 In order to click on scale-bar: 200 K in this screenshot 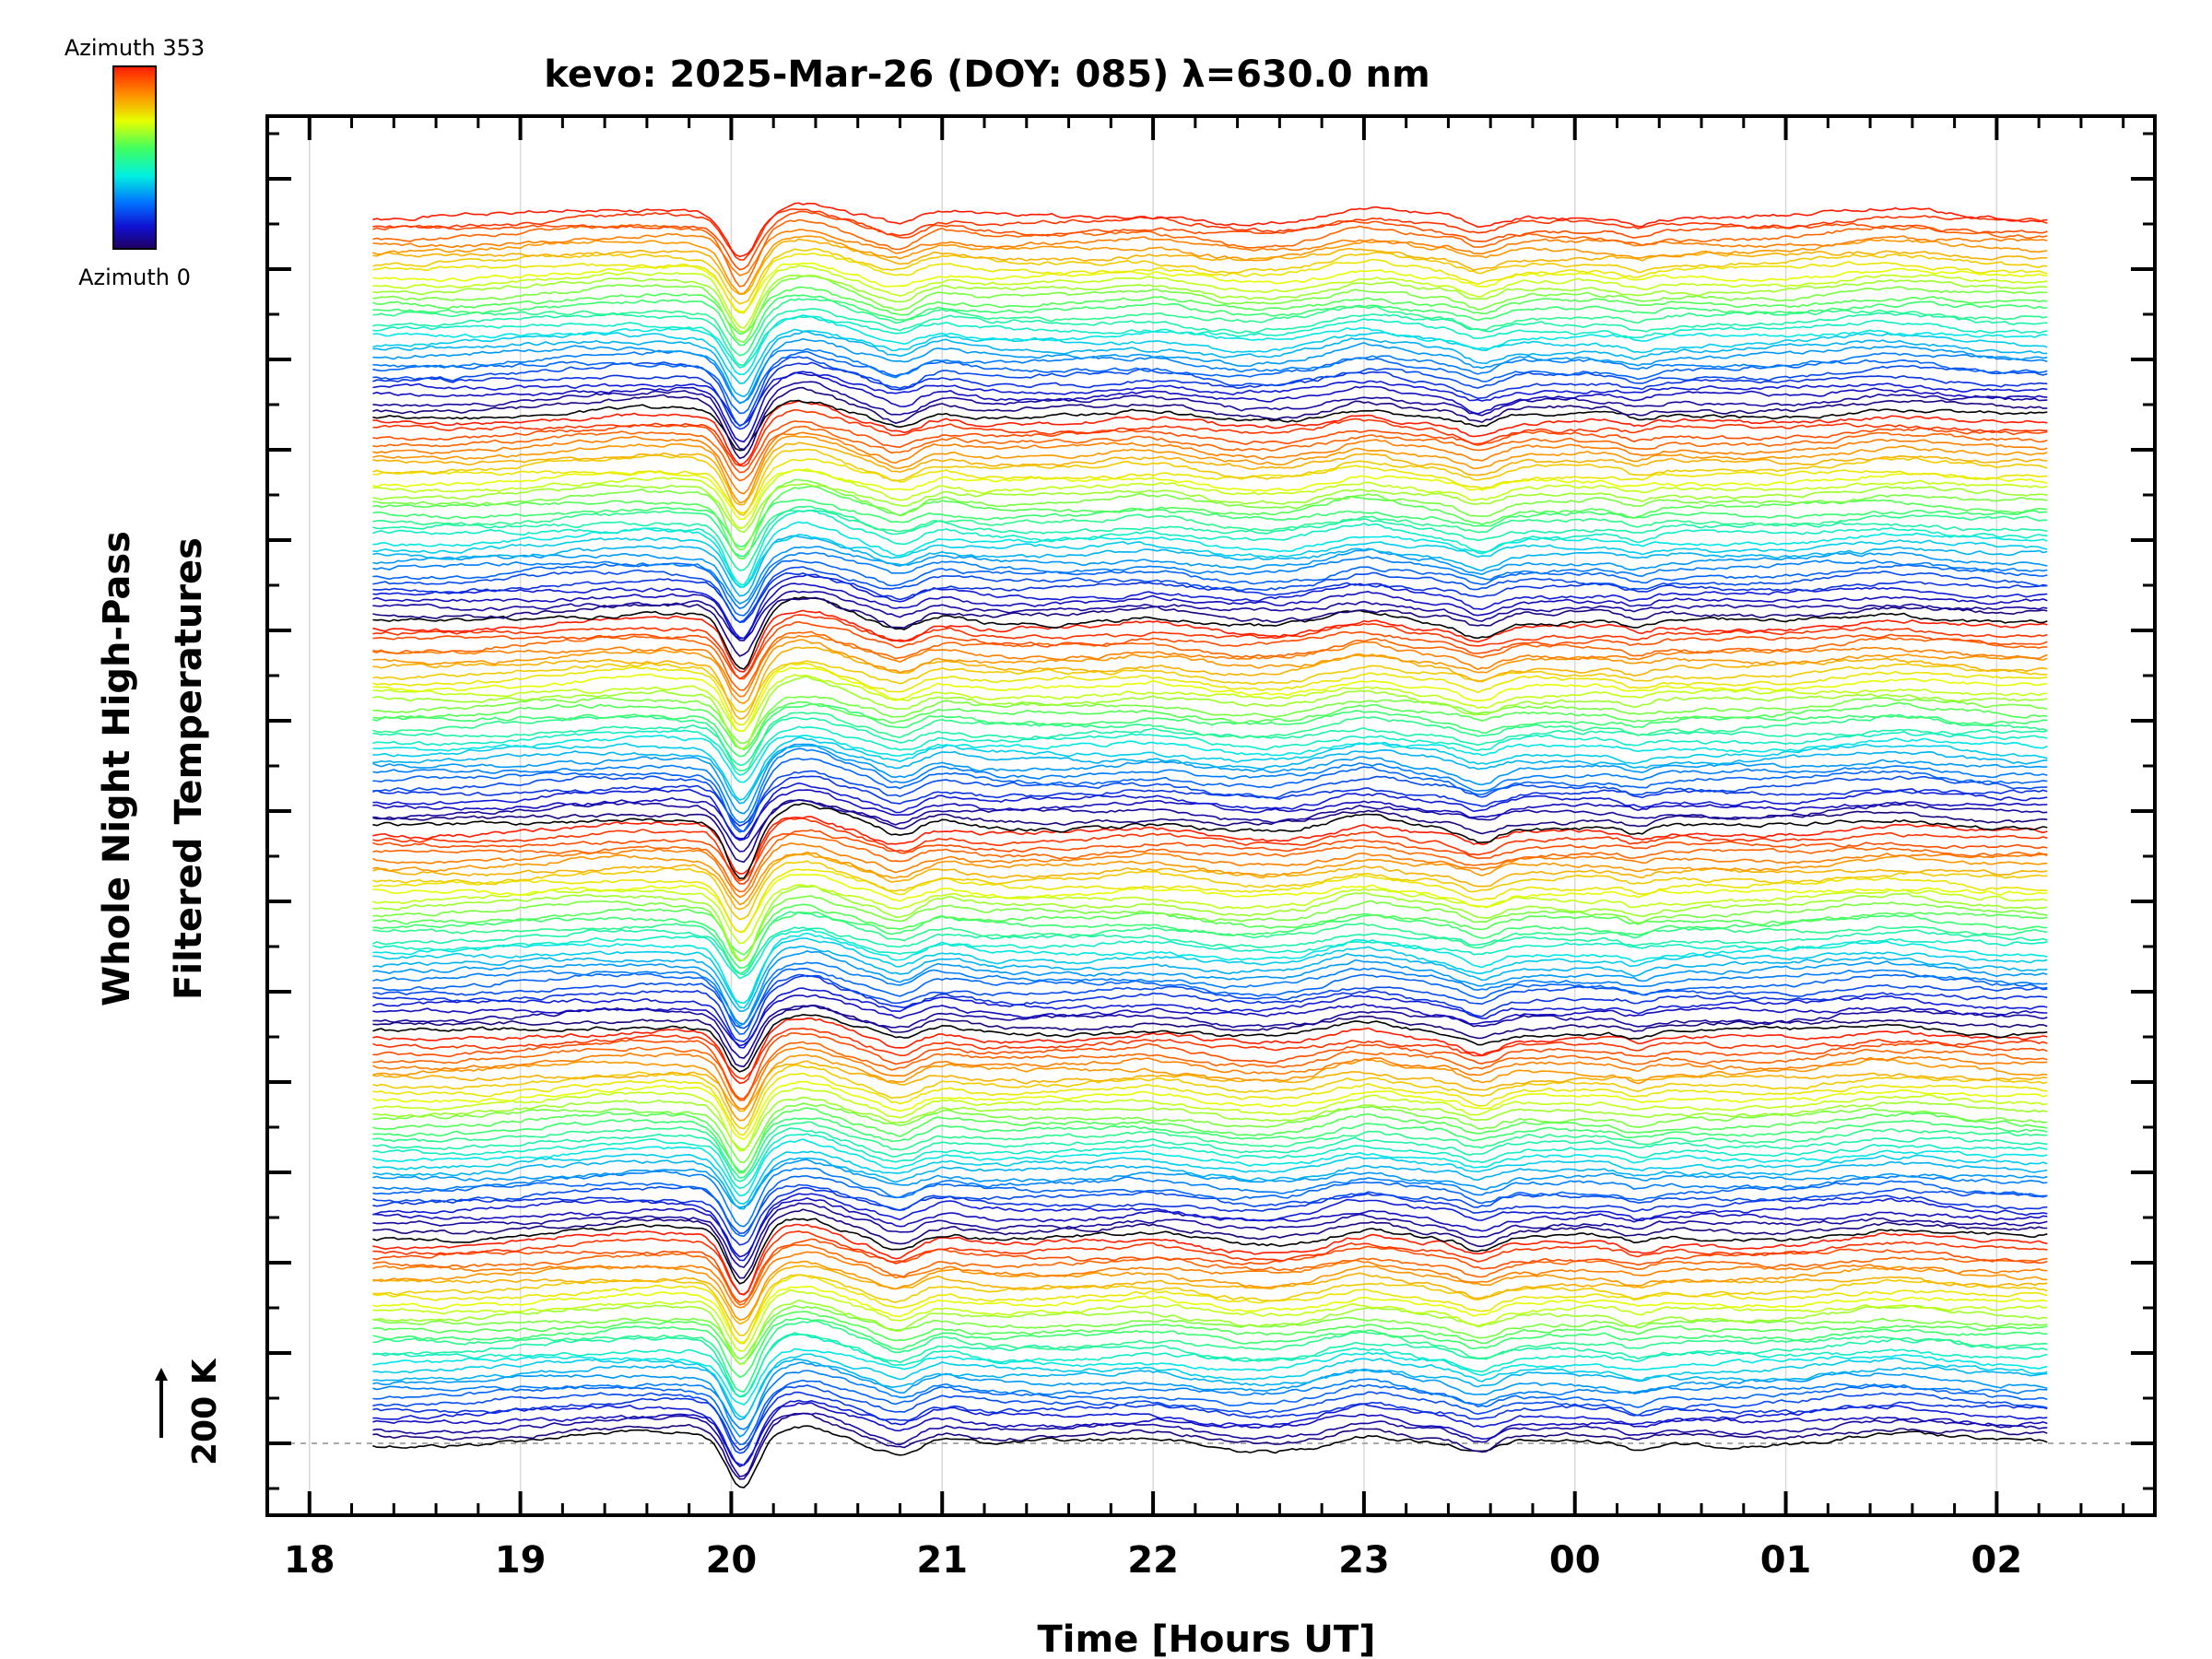, I will do `click(189, 1411)`.